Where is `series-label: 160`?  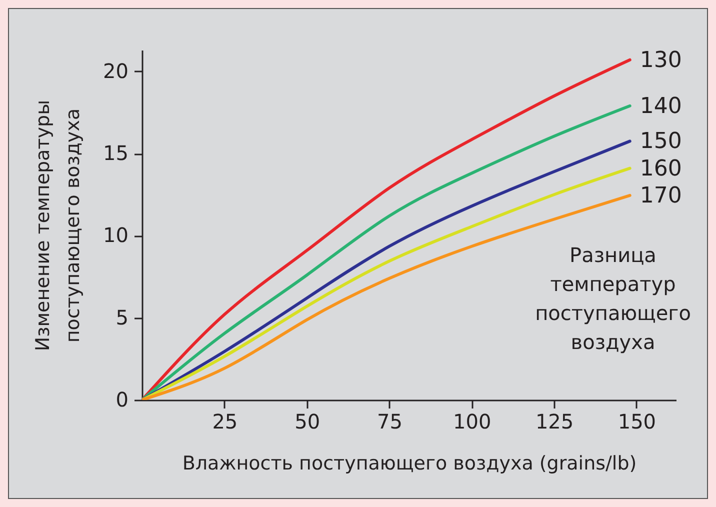 series-label: 160 is located at coordinates (661, 169).